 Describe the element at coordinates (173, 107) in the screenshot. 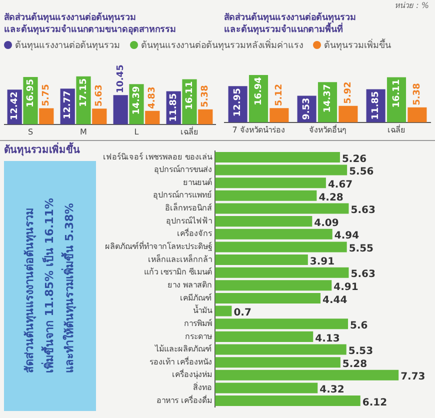

I see `data-label: 11.85` at that location.